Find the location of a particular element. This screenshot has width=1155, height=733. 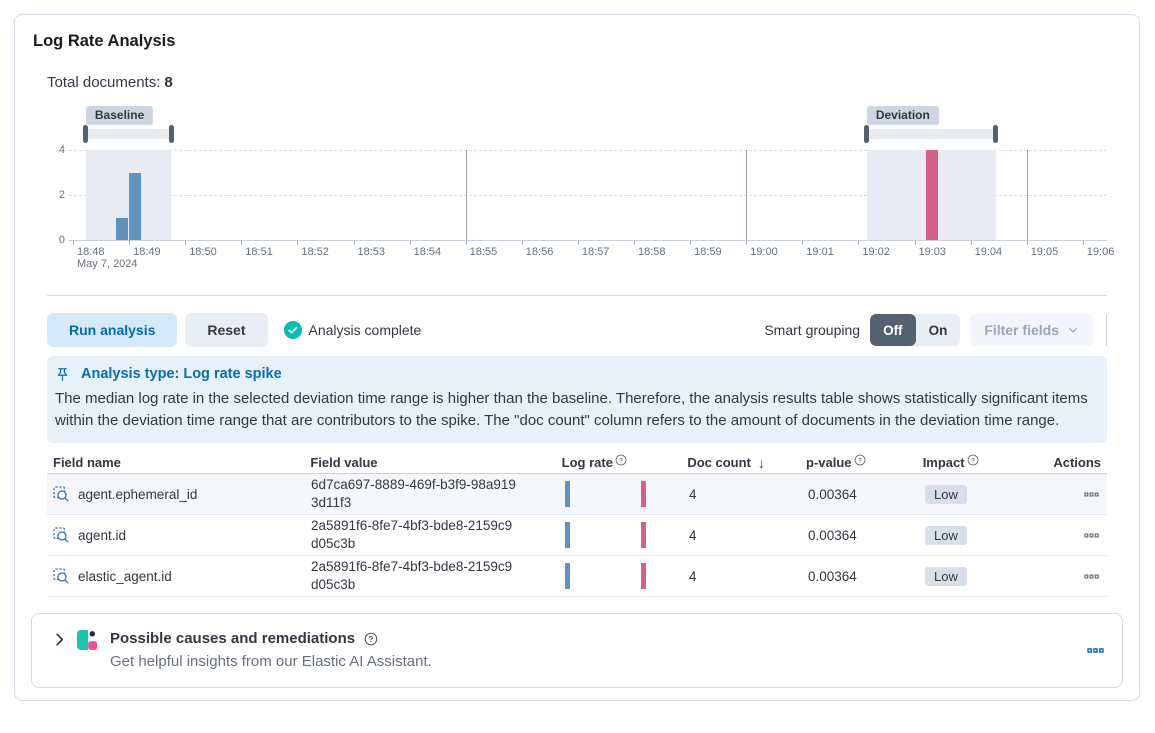

deviation-brush-left-handle is located at coordinates (867, 134).